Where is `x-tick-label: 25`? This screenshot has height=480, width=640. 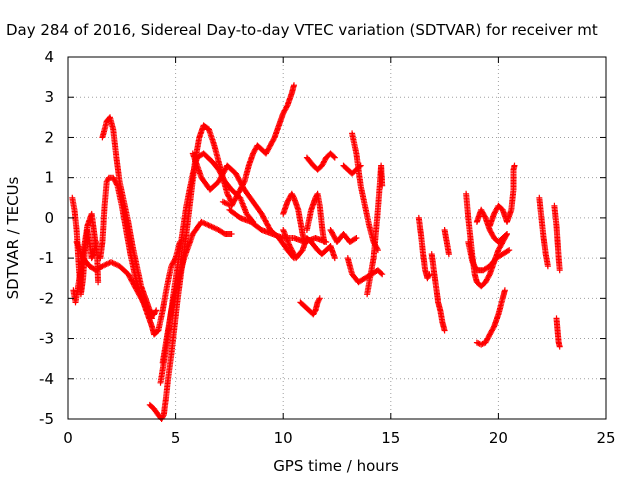 x-tick-label: 25 is located at coordinates (605, 438).